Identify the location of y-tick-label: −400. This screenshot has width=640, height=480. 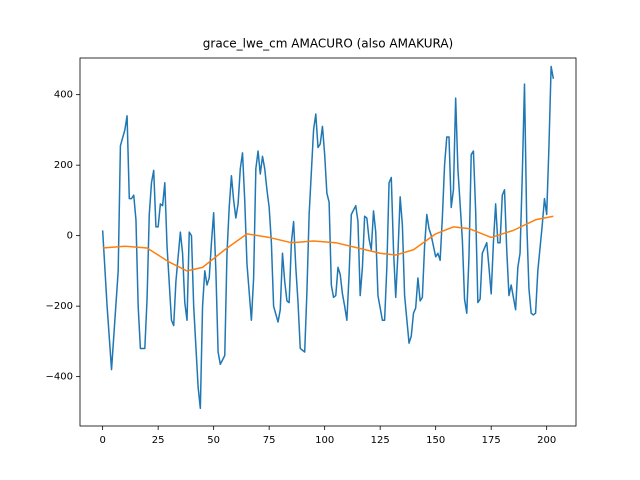
(59, 377).